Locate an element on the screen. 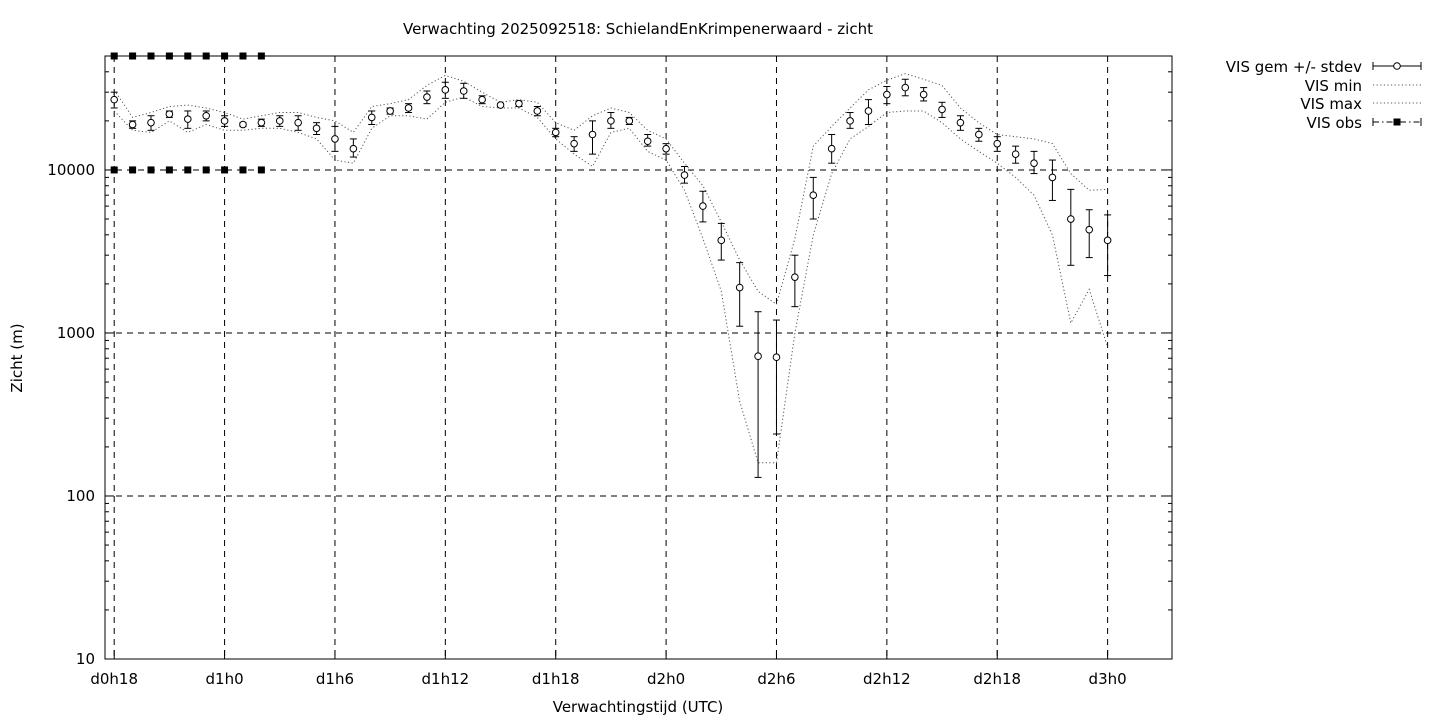 The height and width of the screenshot is (720, 1440). x-tick-label: d3h0 is located at coordinates (1108, 679).